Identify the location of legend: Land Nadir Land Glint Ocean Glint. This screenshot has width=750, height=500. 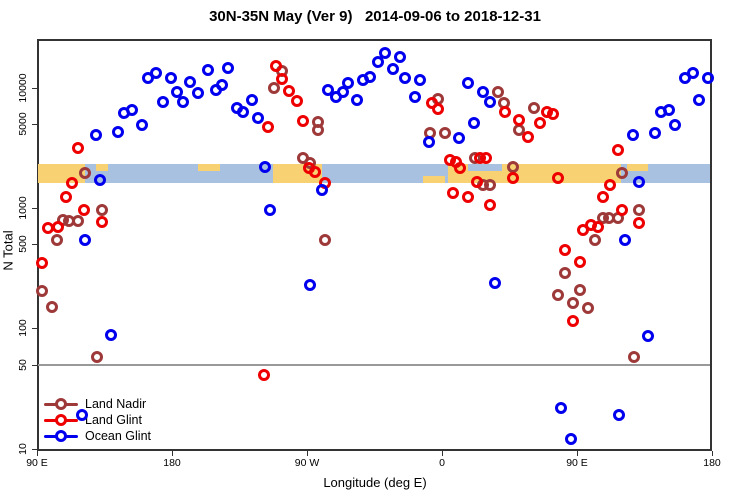
(97, 420).